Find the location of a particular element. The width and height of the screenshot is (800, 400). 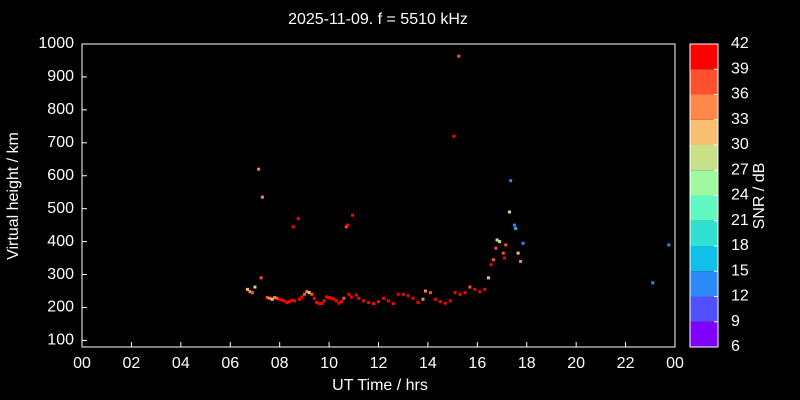

colorbar-tick-label: 9 is located at coordinates (735, 321).